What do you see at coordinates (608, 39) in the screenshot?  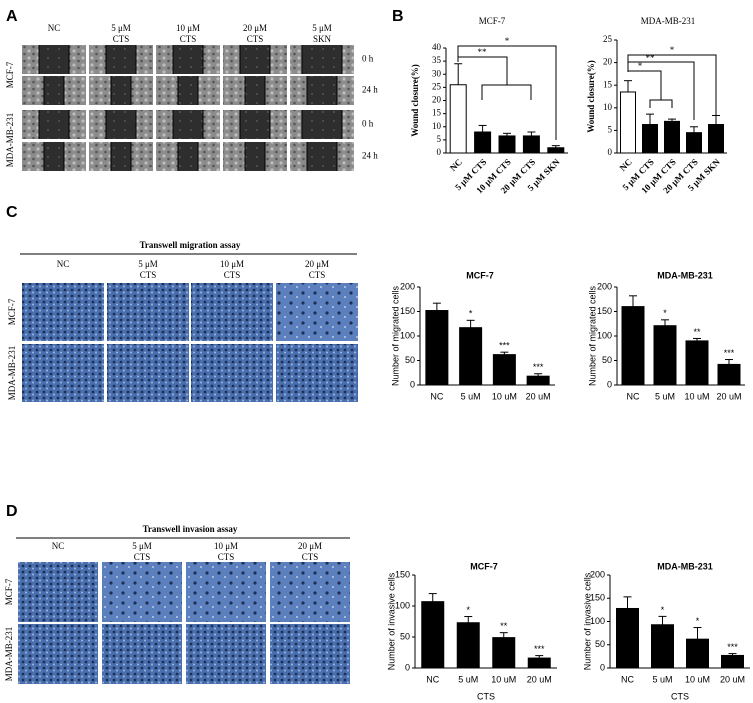 I see `y-tick-label: 25` at bounding box center [608, 39].